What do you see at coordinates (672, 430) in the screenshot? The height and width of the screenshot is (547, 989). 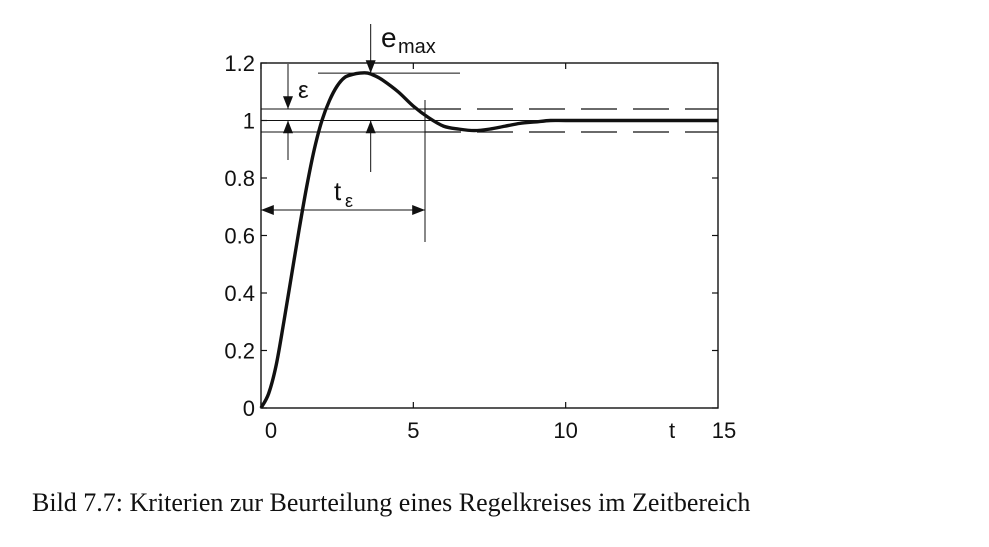 I see `x-axis-label: t` at bounding box center [672, 430].